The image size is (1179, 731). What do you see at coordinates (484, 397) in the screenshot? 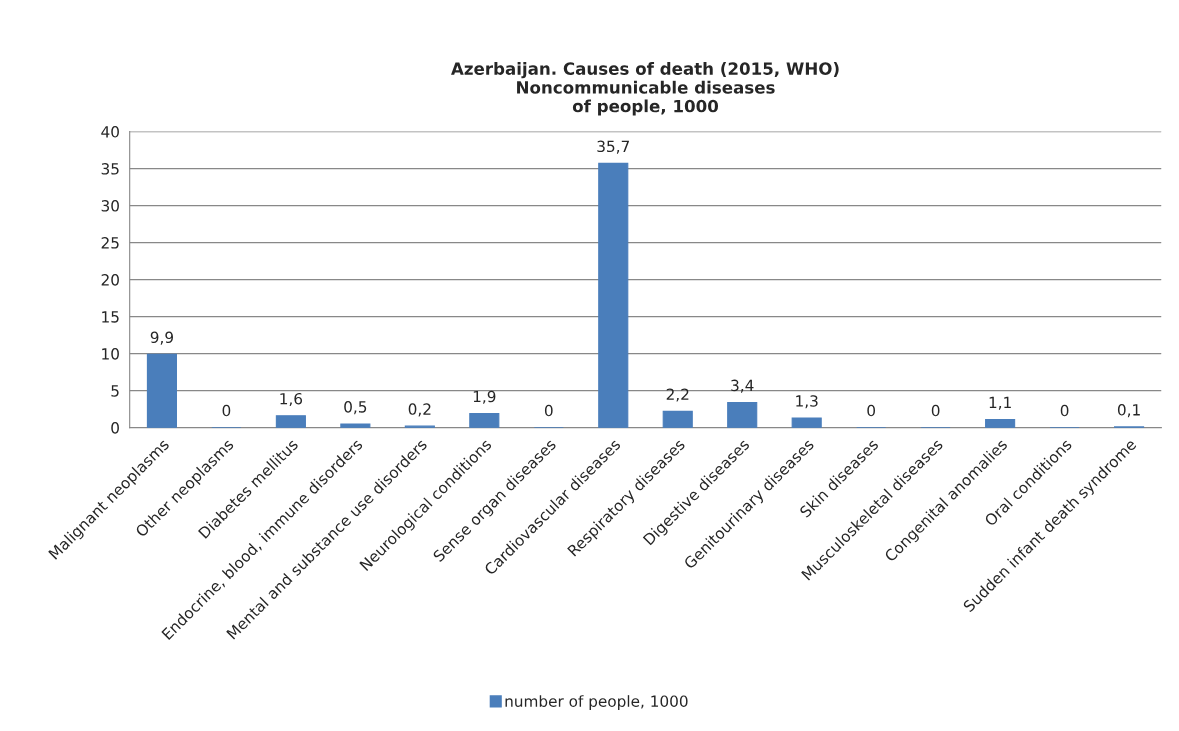
I see `data-label: 1,9` at bounding box center [484, 397].